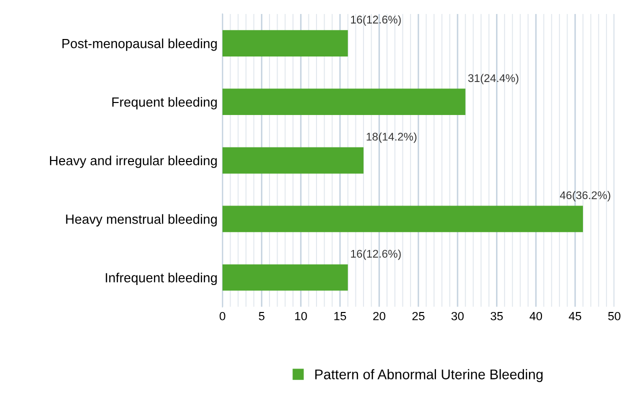 This screenshot has height=401, width=632. What do you see at coordinates (585, 196) in the screenshot?
I see `data-label: 46(36.2%)` at bounding box center [585, 196].